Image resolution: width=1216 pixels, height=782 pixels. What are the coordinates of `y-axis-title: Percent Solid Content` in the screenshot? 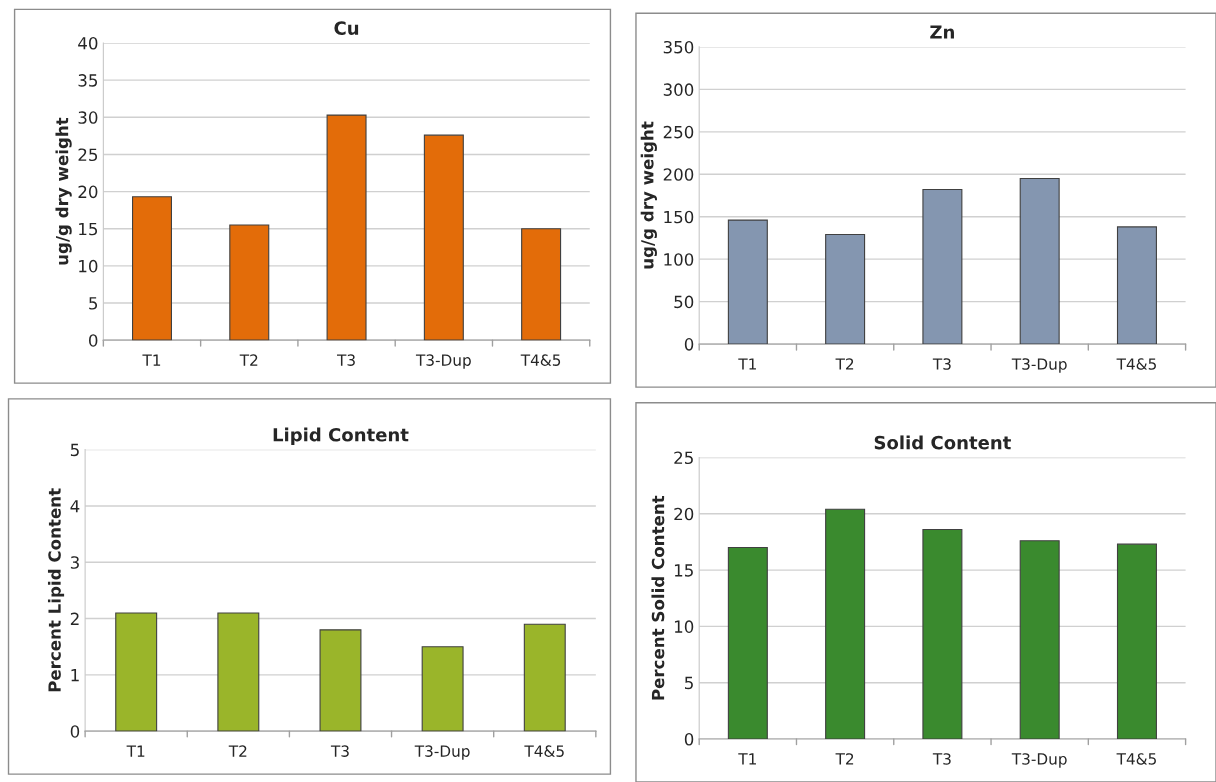 It's located at (658, 597).